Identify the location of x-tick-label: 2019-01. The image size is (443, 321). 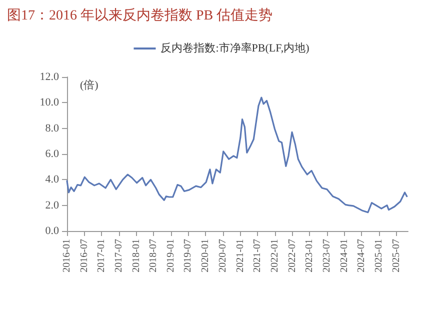
(171, 255).